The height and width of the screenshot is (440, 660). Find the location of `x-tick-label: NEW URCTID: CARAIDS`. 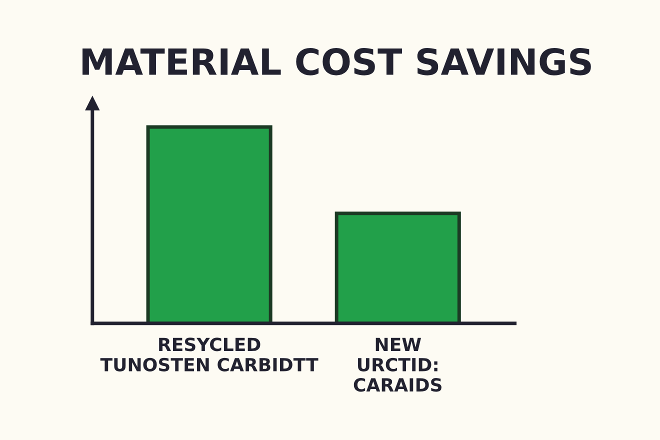

x-tick-label: NEW URCTID: CARAIDS is located at coordinates (398, 365).